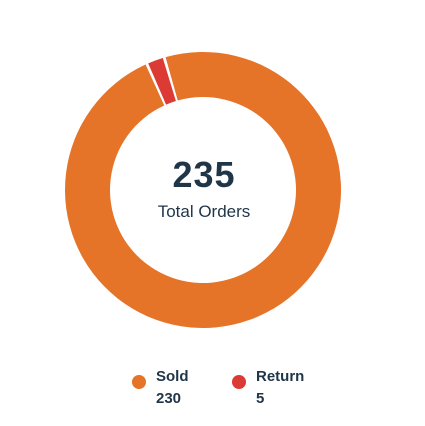  I want to click on sold-dot-icon, so click(139, 382).